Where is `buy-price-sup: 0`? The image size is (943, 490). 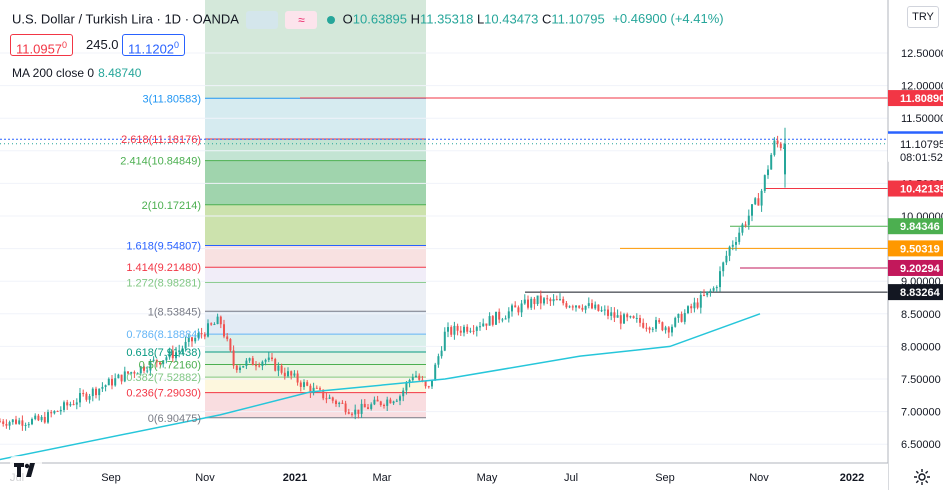 buy-price-sup: 0 is located at coordinates (177, 45).